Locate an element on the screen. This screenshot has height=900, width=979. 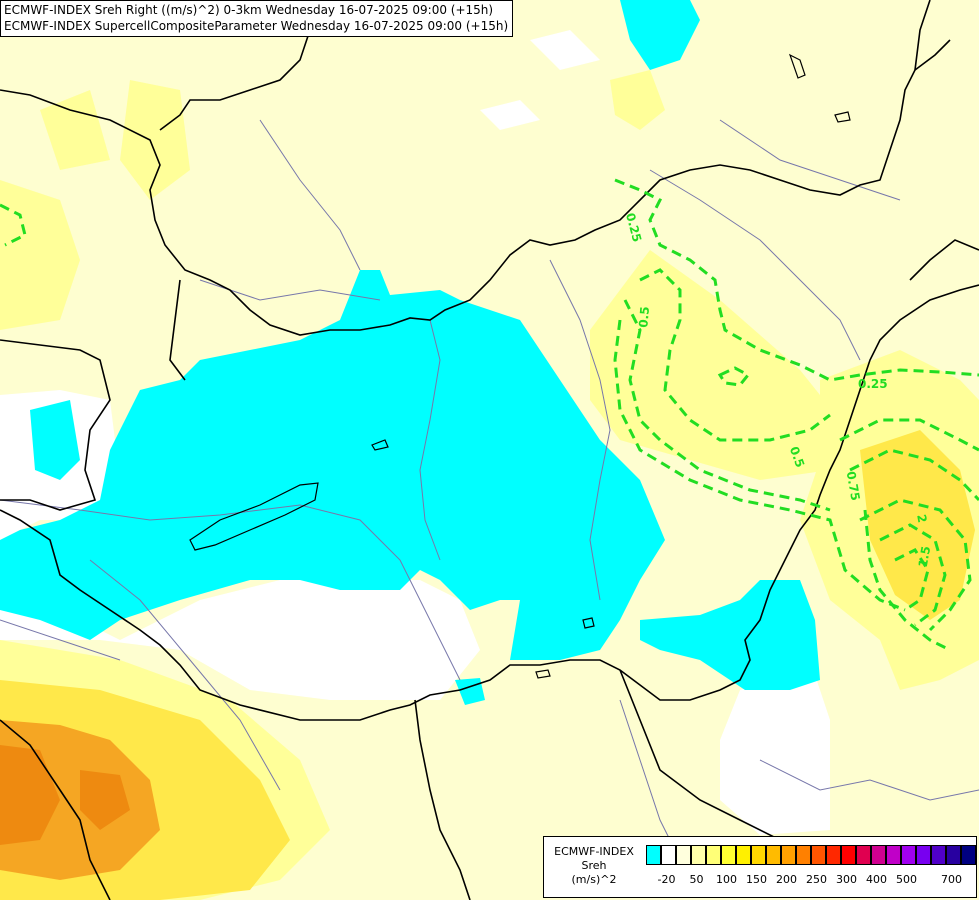
legend-swatches is located at coordinates (811, 855).